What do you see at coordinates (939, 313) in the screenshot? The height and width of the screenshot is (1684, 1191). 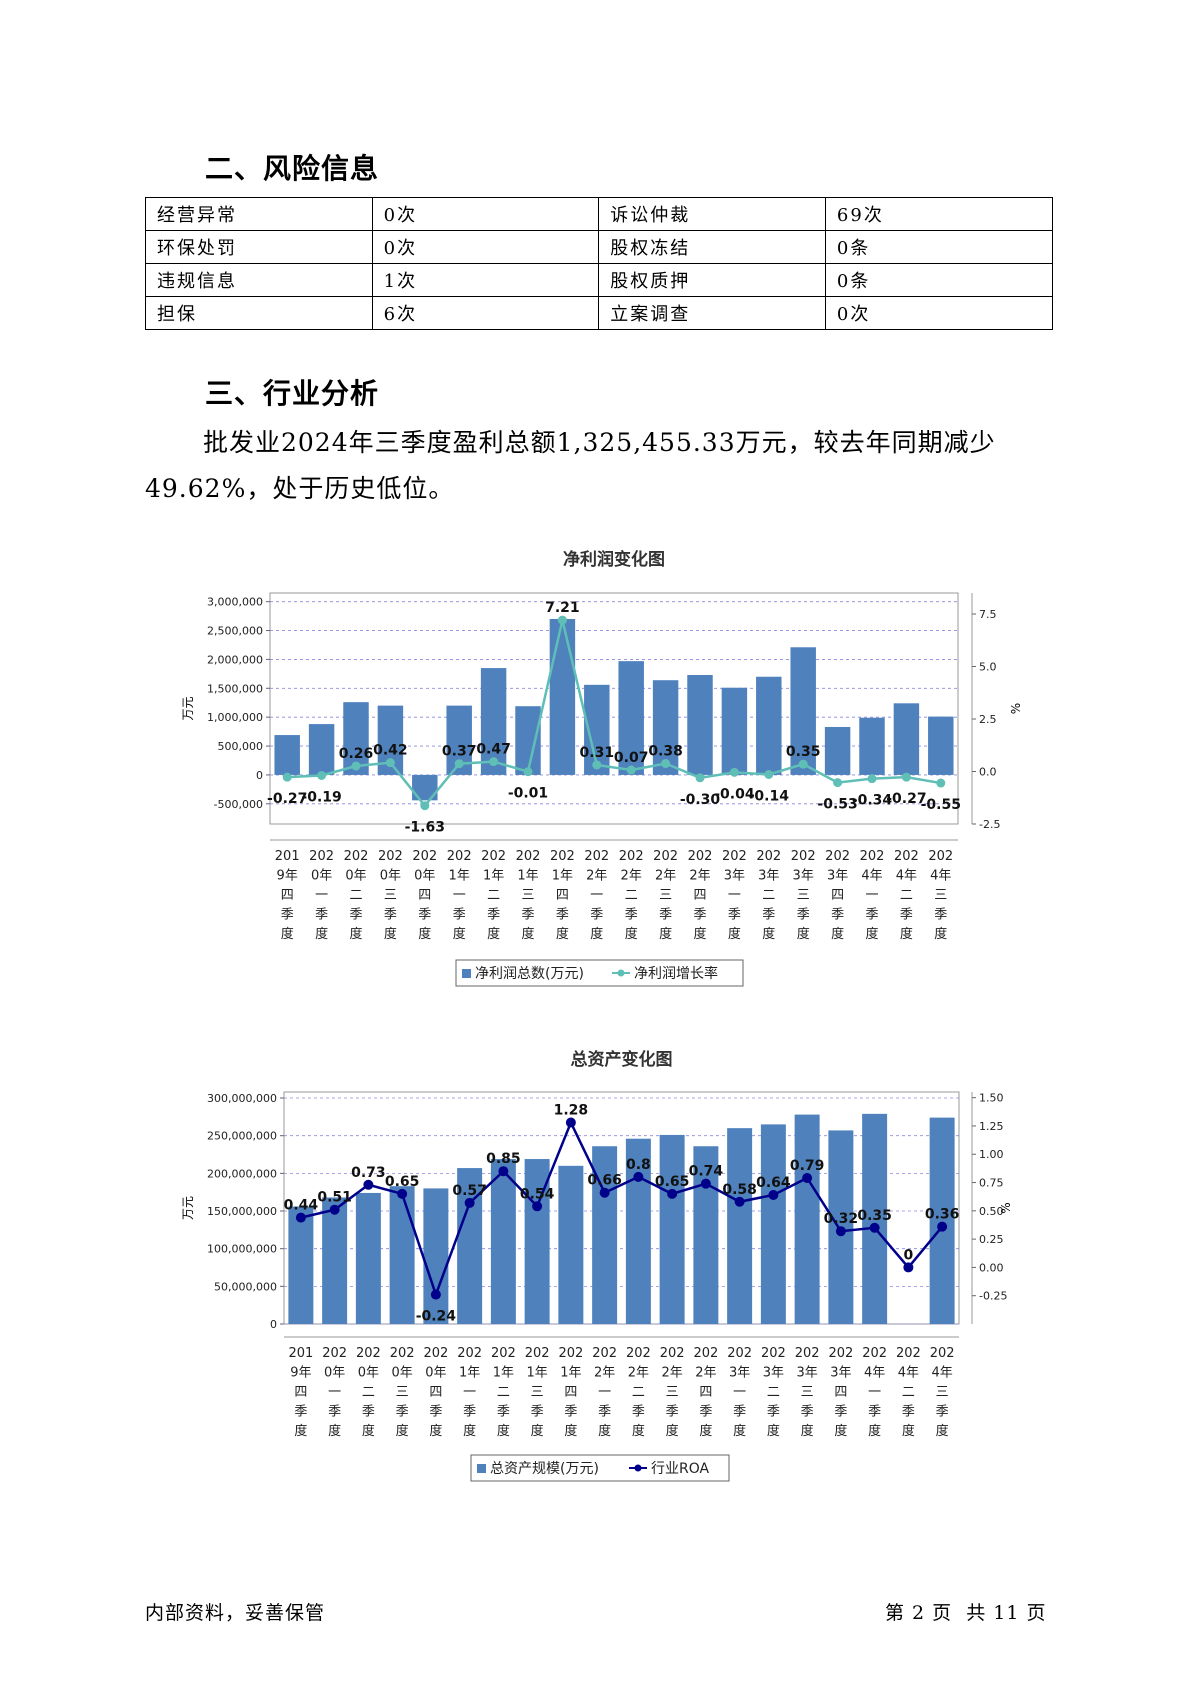 I see `risk-item-value: 0次` at bounding box center [939, 313].